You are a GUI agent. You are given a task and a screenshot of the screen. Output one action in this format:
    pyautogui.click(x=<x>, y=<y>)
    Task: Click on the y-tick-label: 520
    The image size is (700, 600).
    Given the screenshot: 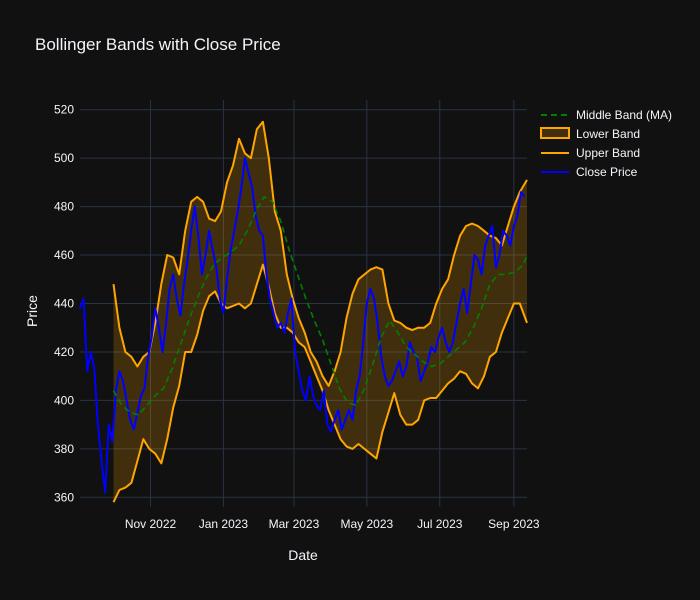 What is the action you would take?
    pyautogui.click(x=64, y=110)
    